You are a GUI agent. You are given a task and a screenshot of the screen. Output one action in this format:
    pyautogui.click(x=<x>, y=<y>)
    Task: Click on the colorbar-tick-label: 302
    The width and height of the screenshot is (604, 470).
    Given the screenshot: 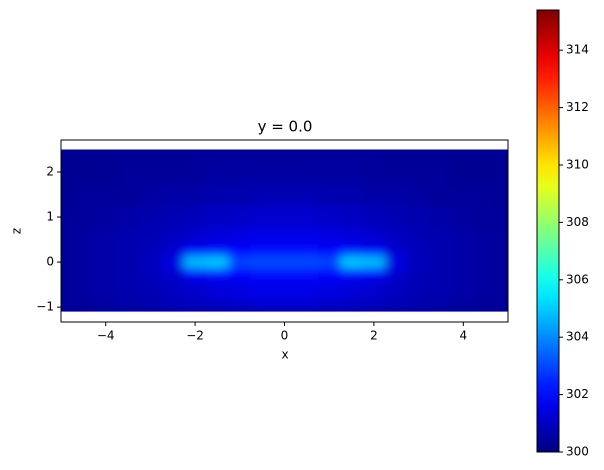 What is the action you would take?
    pyautogui.click(x=577, y=394)
    